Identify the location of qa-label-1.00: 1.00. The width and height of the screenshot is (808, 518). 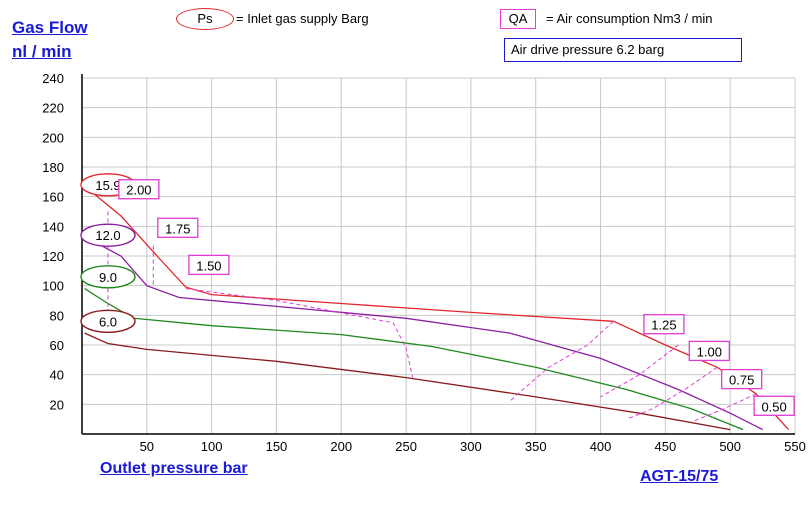
(709, 351).